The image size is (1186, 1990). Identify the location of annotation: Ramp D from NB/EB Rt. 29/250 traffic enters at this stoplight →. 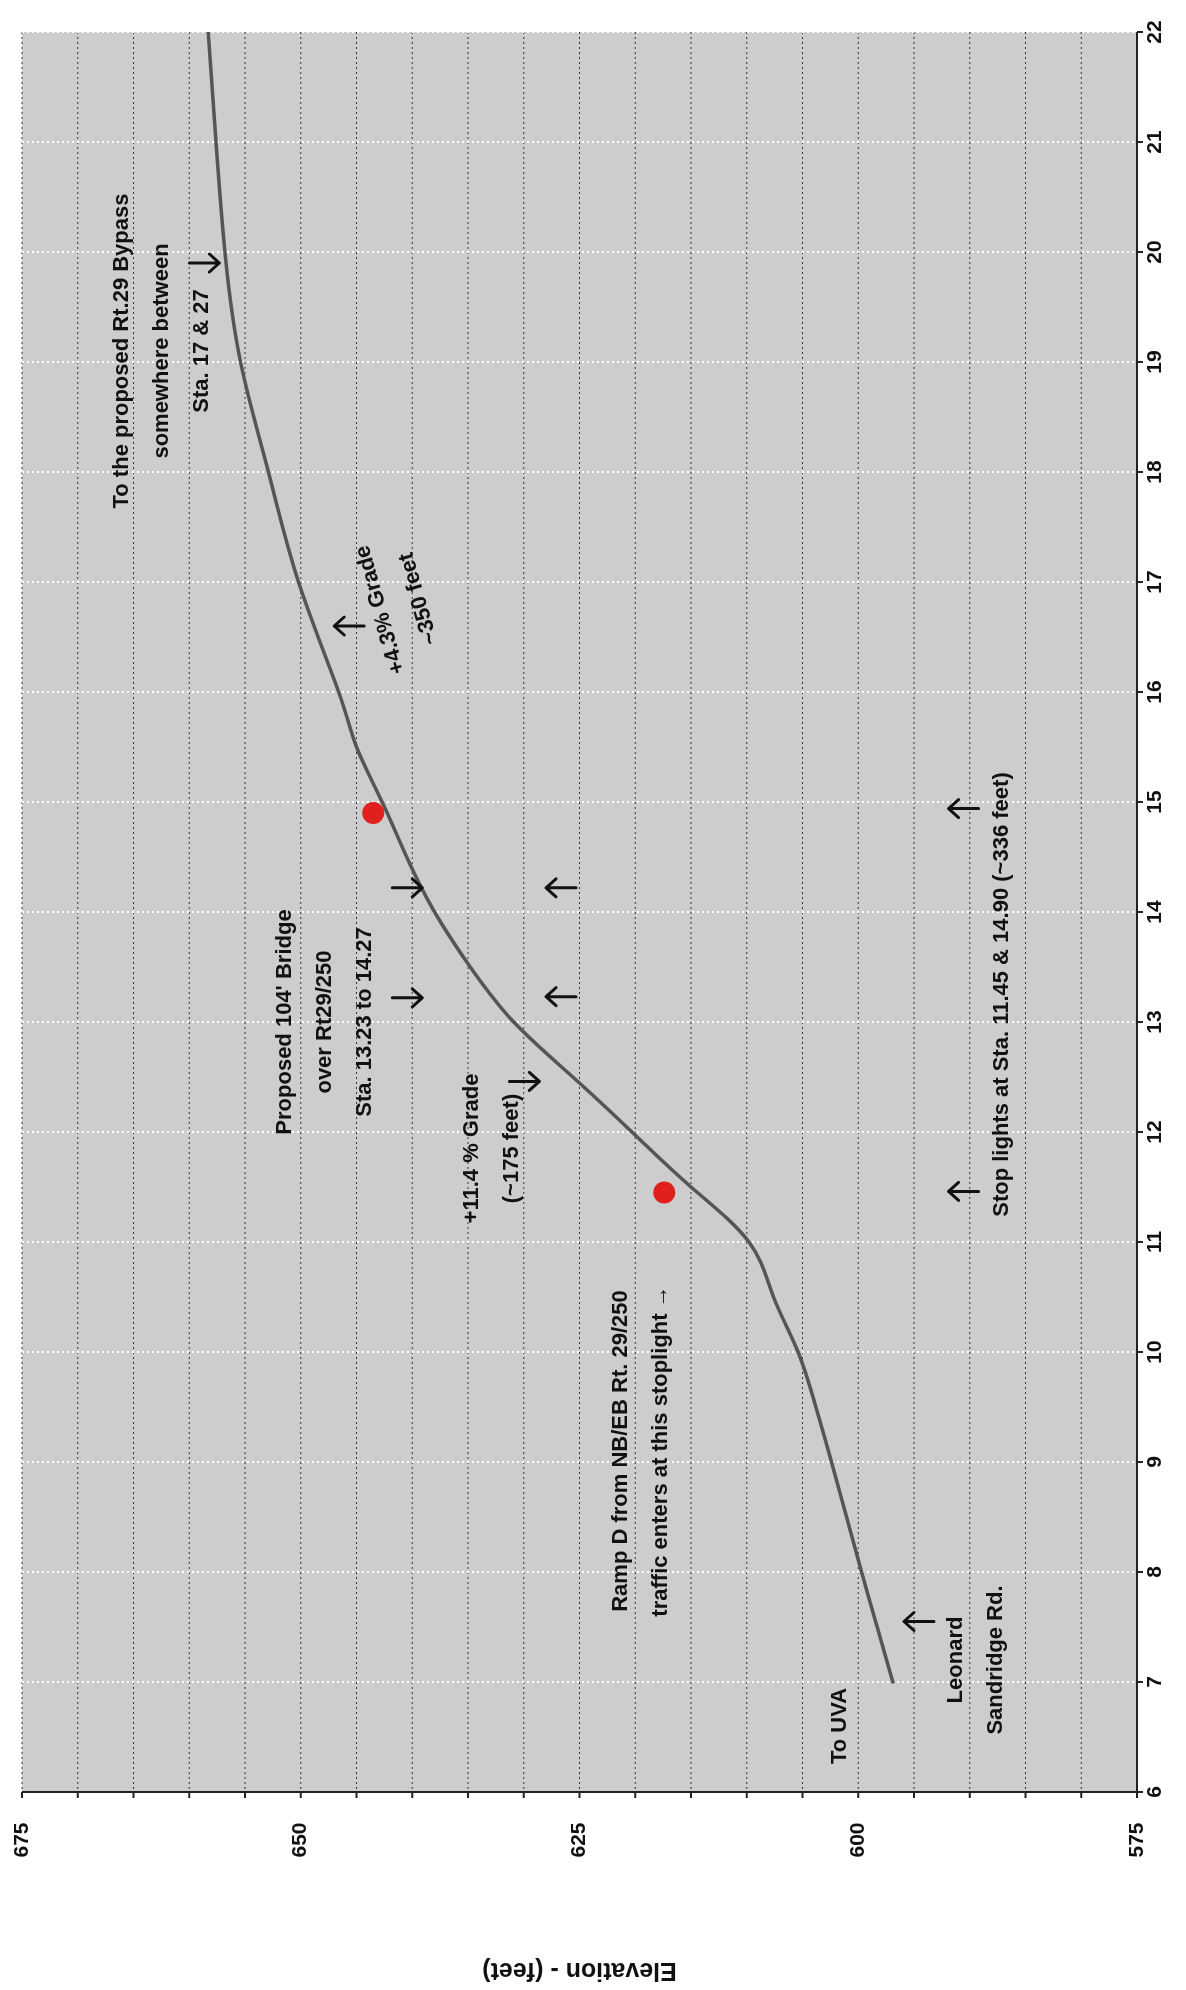
(639, 1451).